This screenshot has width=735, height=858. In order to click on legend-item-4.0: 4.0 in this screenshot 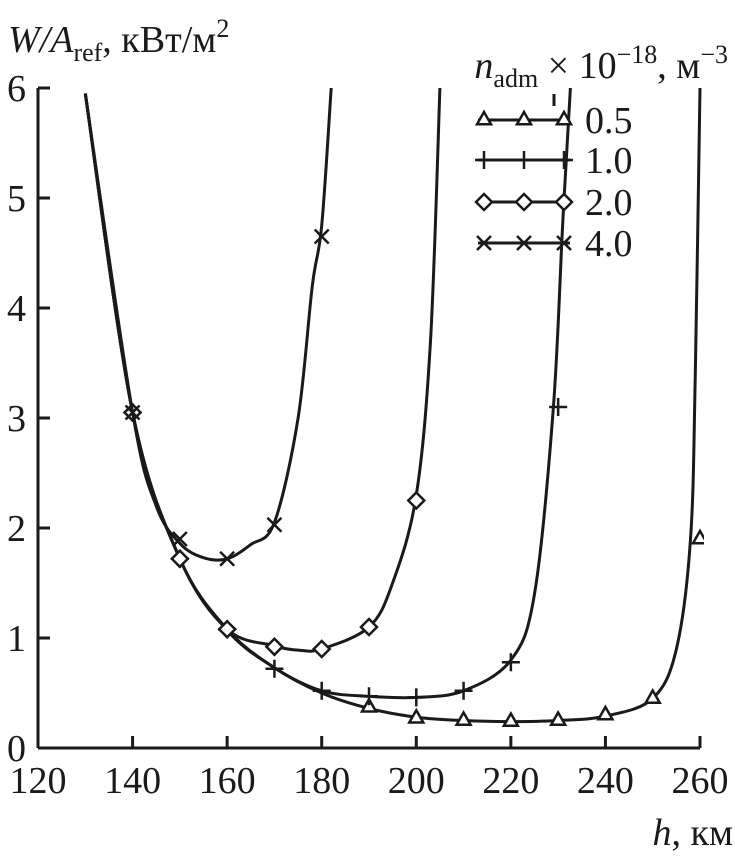, I will do `click(554, 244)`.